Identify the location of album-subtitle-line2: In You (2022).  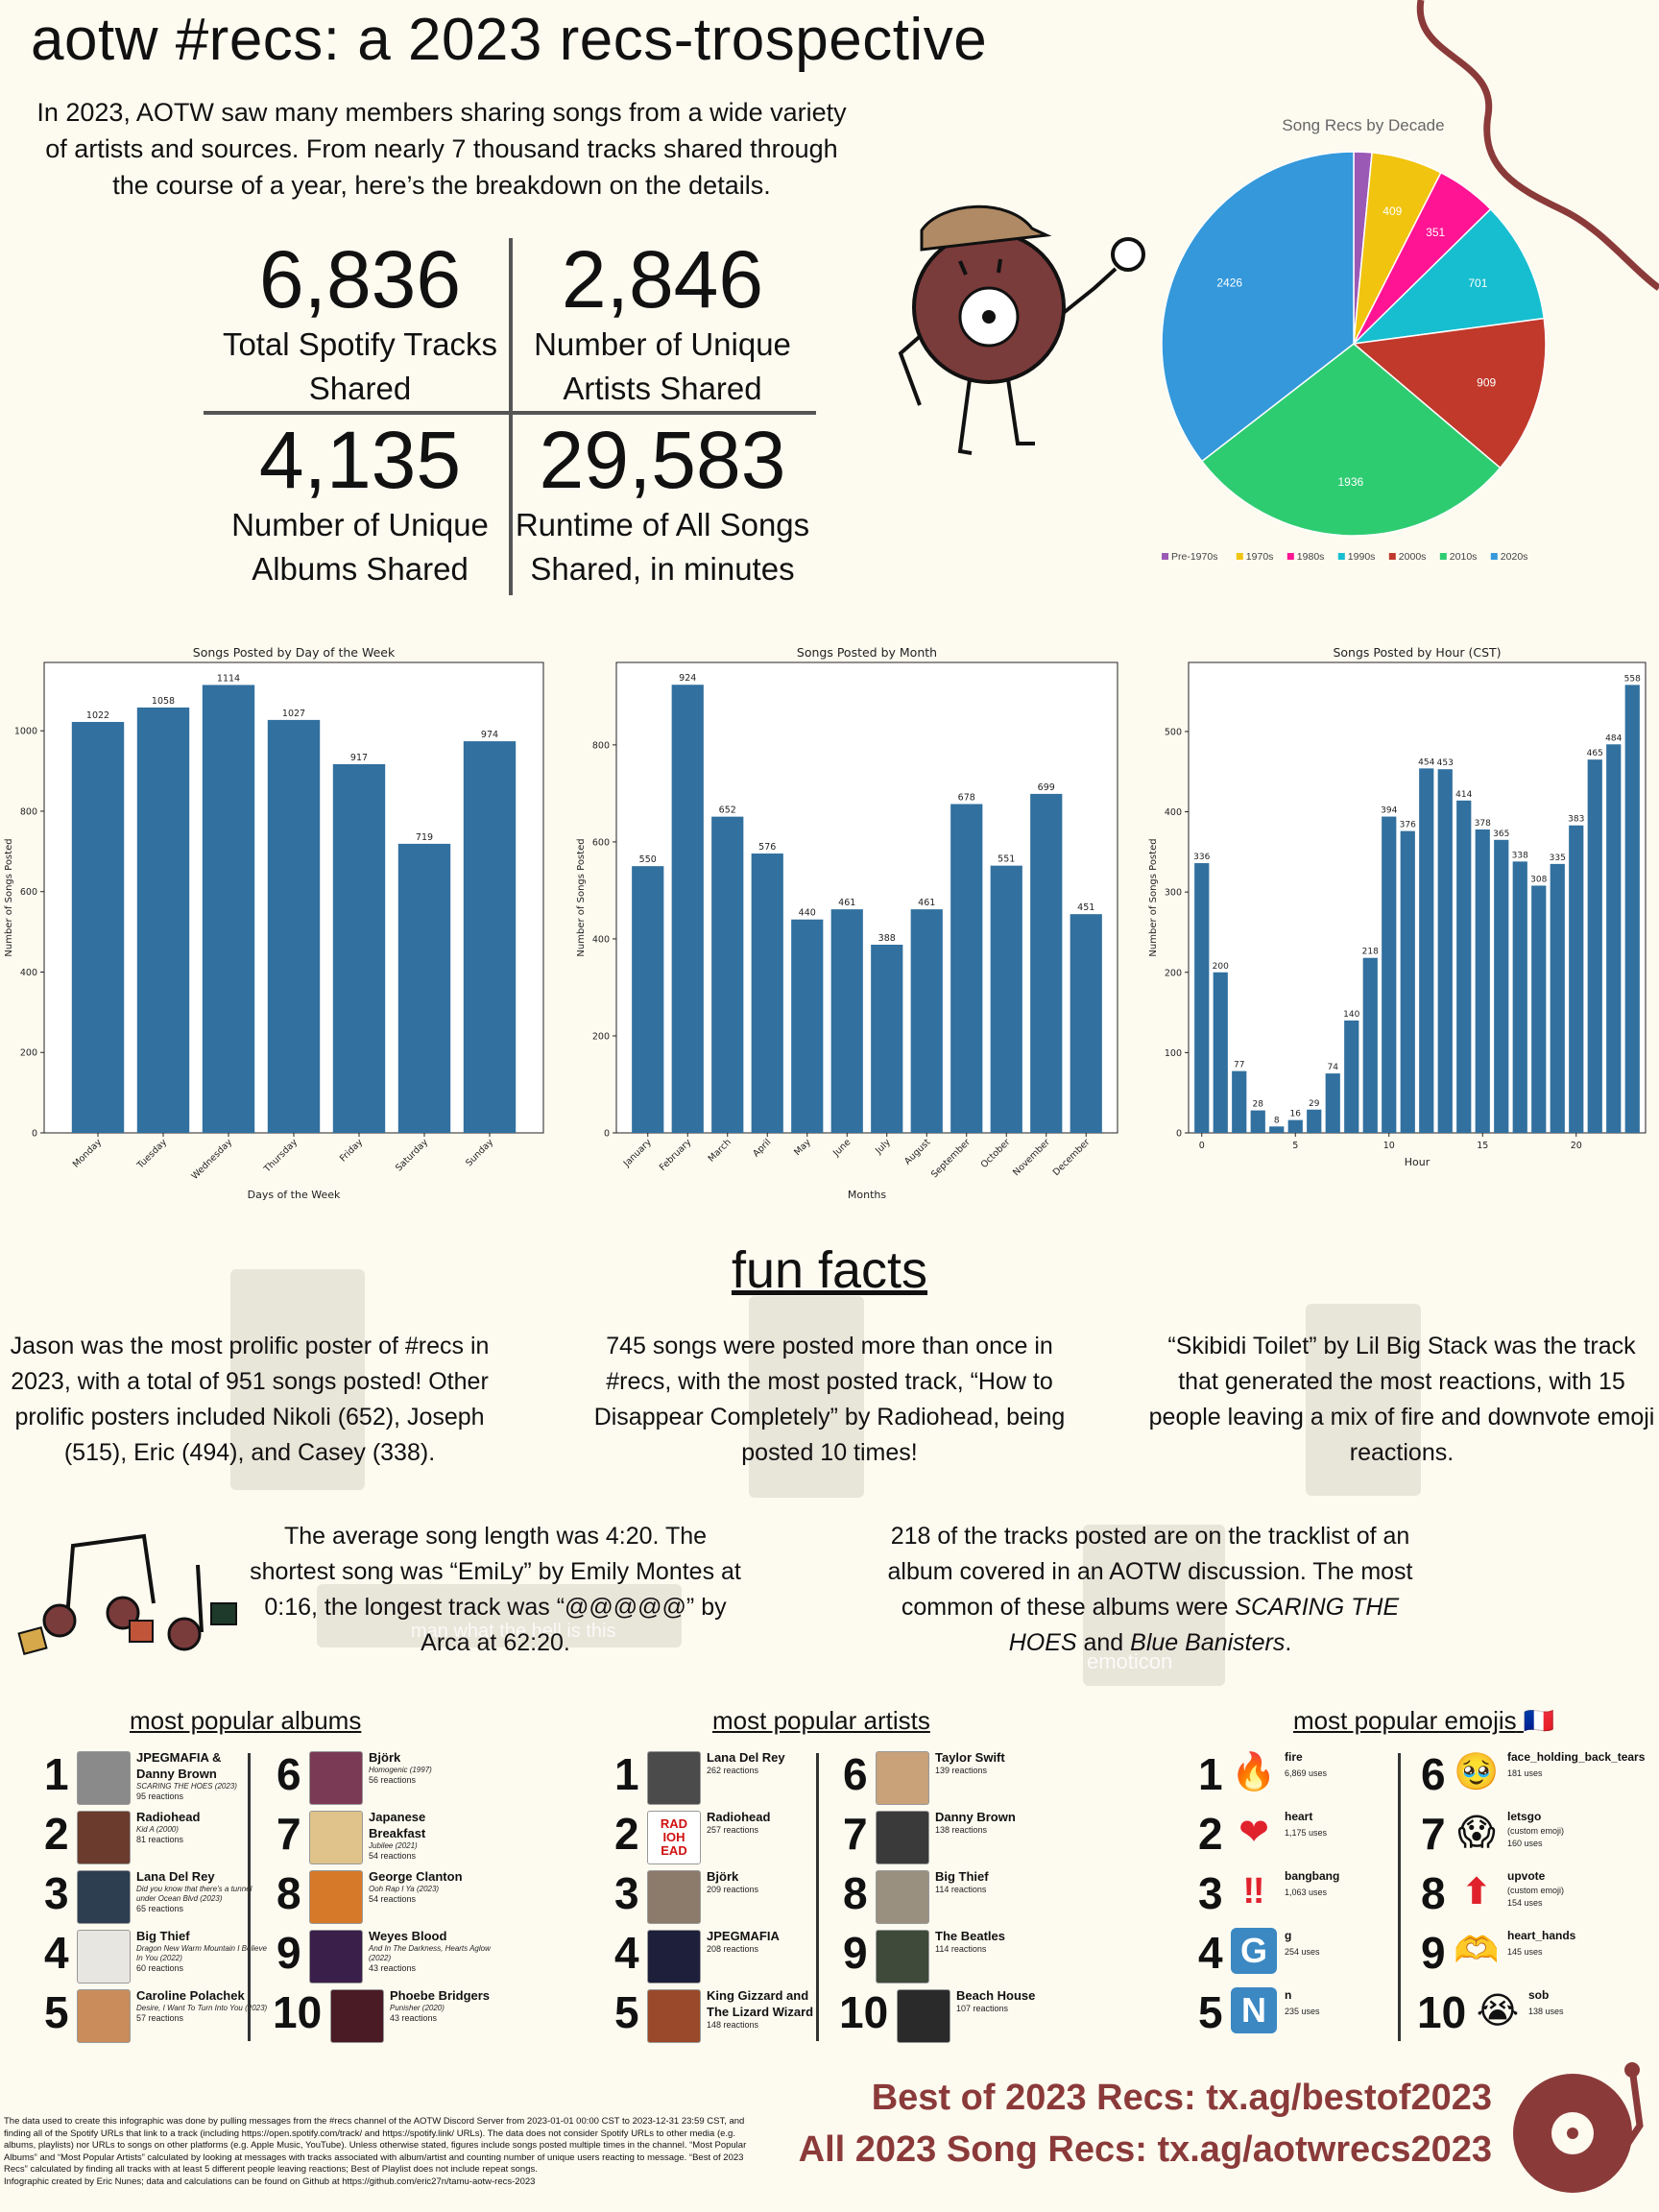
(159, 1958).